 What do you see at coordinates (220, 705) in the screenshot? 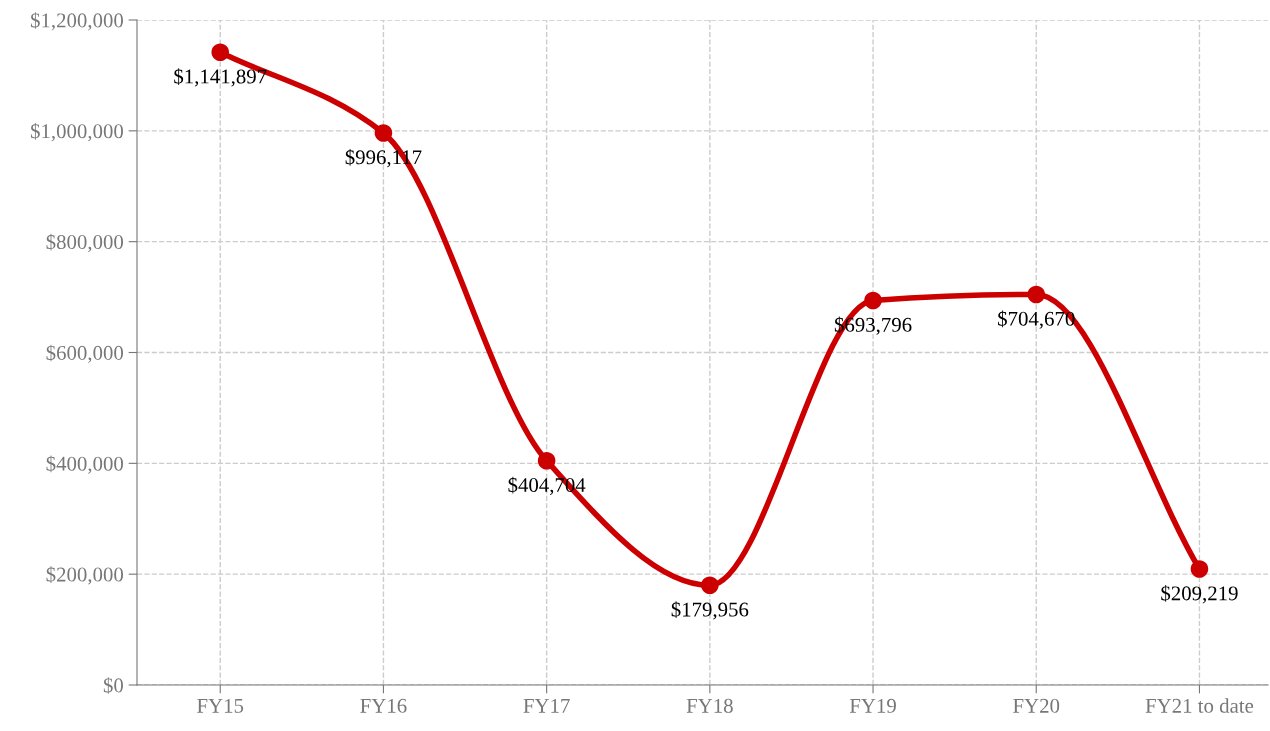
I see `x-tick-label: FY15` at bounding box center [220, 705].